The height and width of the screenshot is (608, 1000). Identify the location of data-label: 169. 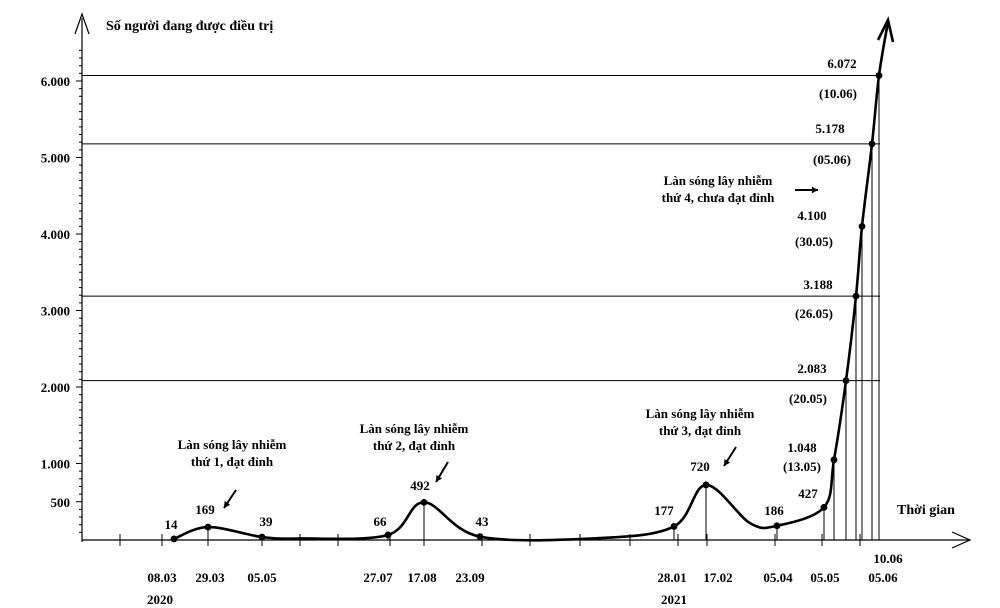
(205, 509).